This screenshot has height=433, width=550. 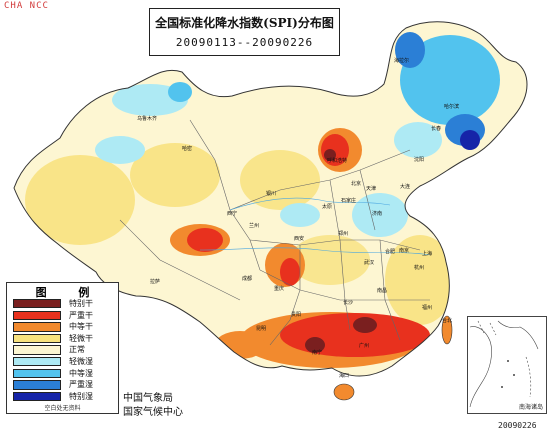 I want to click on city-label: 长沙, so click(x=348, y=303).